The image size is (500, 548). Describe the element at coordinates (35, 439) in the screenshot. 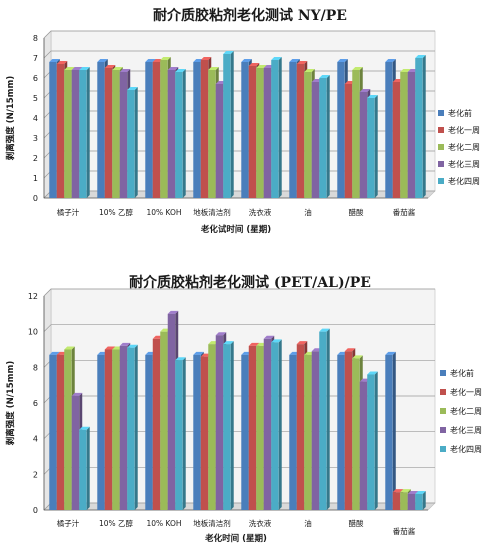

I see `y-tick-label: 4` at that location.